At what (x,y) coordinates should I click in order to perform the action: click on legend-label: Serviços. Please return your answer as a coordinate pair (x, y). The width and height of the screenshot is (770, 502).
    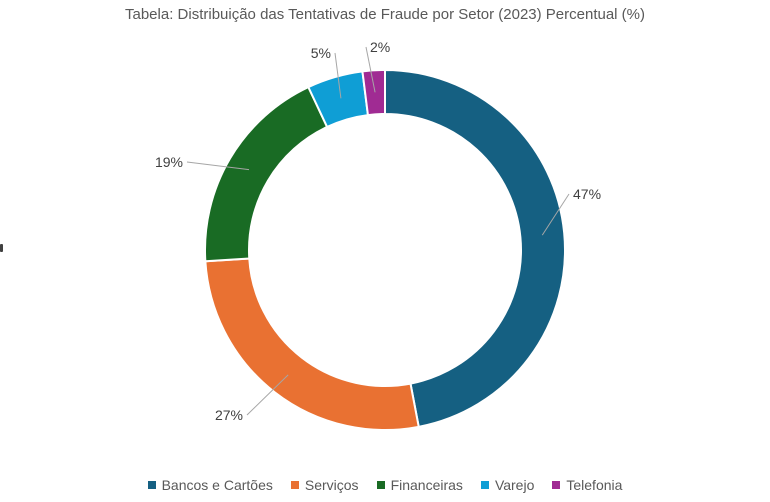
    Looking at the image, I should click on (331, 485).